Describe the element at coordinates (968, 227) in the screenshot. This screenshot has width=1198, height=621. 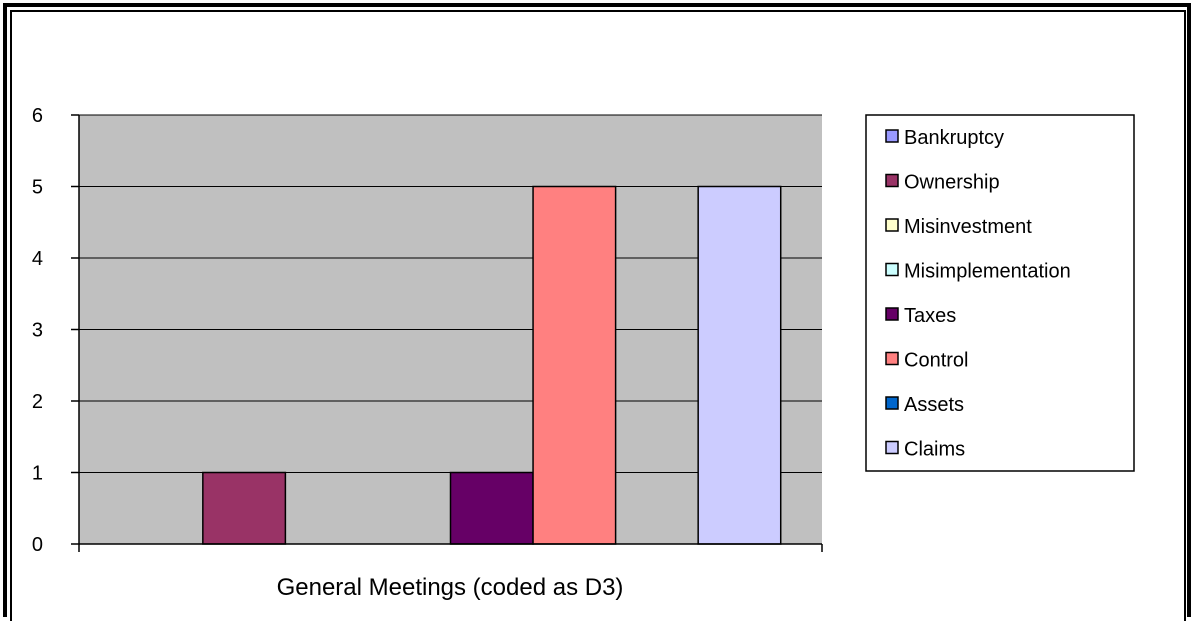
I see `legend-label-misinvestment: Misinvestment` at that location.